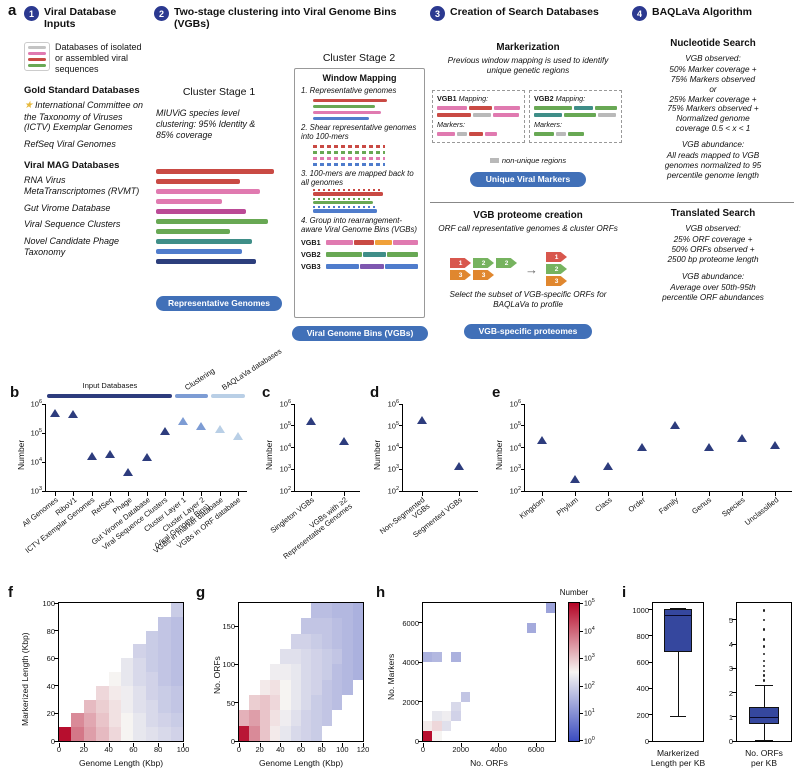 This screenshot has width=800, height=780. What do you see at coordinates (67, 207) in the screenshot?
I see `gut-virome-item: Gut Virome Database` at bounding box center [67, 207].